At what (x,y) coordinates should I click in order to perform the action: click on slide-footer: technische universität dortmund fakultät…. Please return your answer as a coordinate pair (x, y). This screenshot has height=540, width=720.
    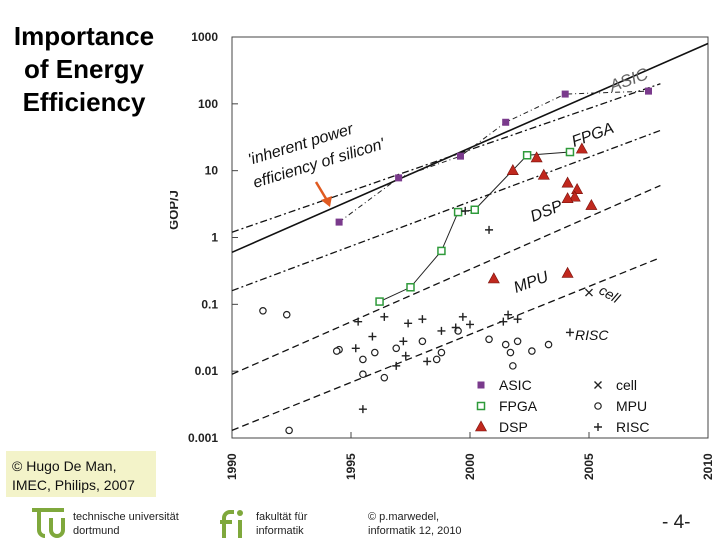
    Looking at the image, I should click on (360, 520).